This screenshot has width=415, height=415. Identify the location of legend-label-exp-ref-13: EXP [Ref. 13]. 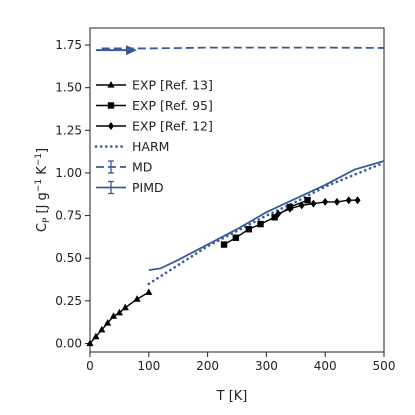
(172, 85).